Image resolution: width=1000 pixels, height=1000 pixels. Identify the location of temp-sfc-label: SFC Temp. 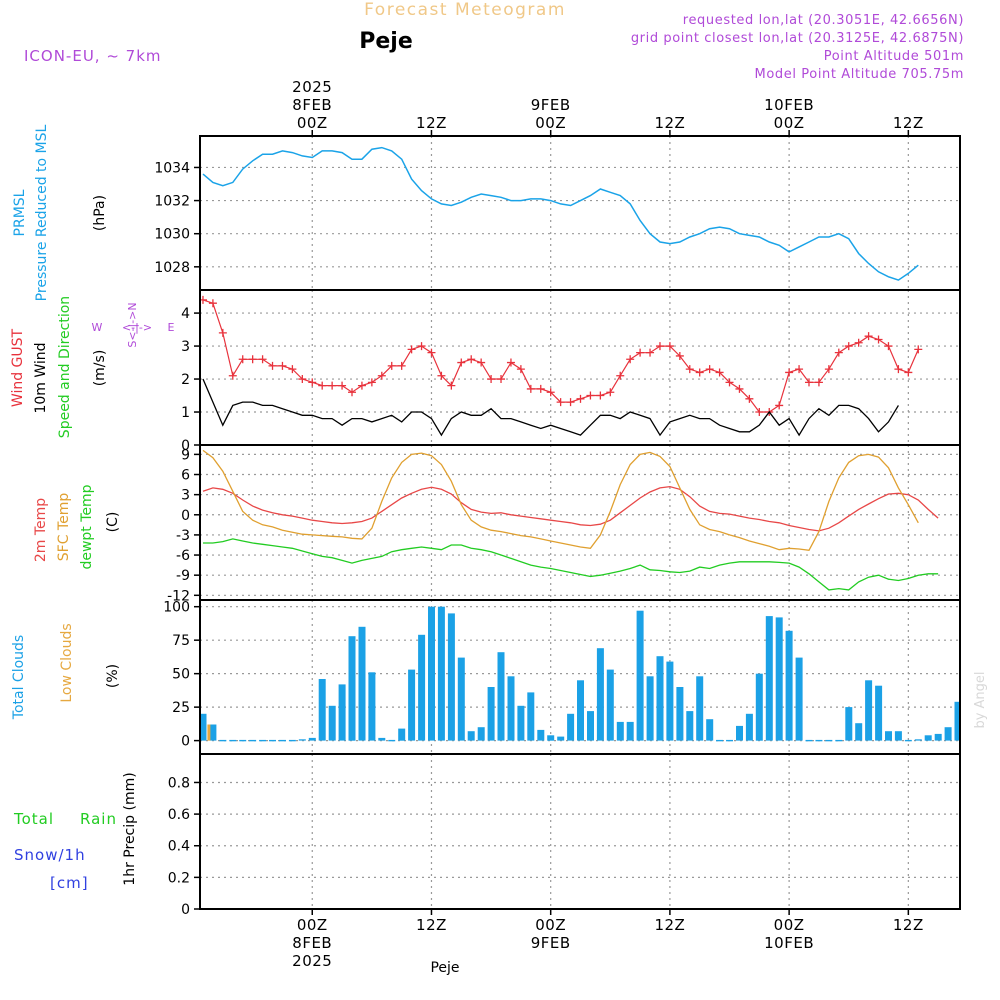
(64, 527).